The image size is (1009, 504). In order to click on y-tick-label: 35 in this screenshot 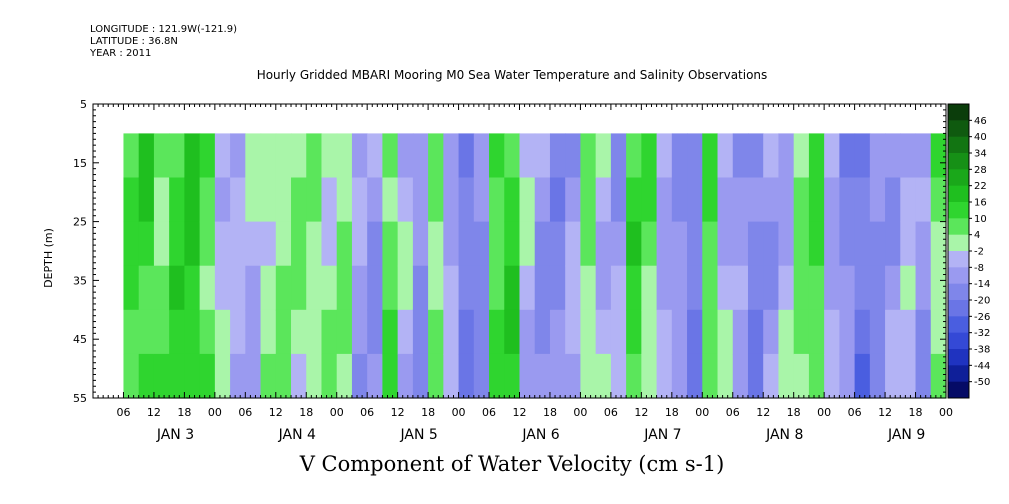, I will do `click(80, 280)`.